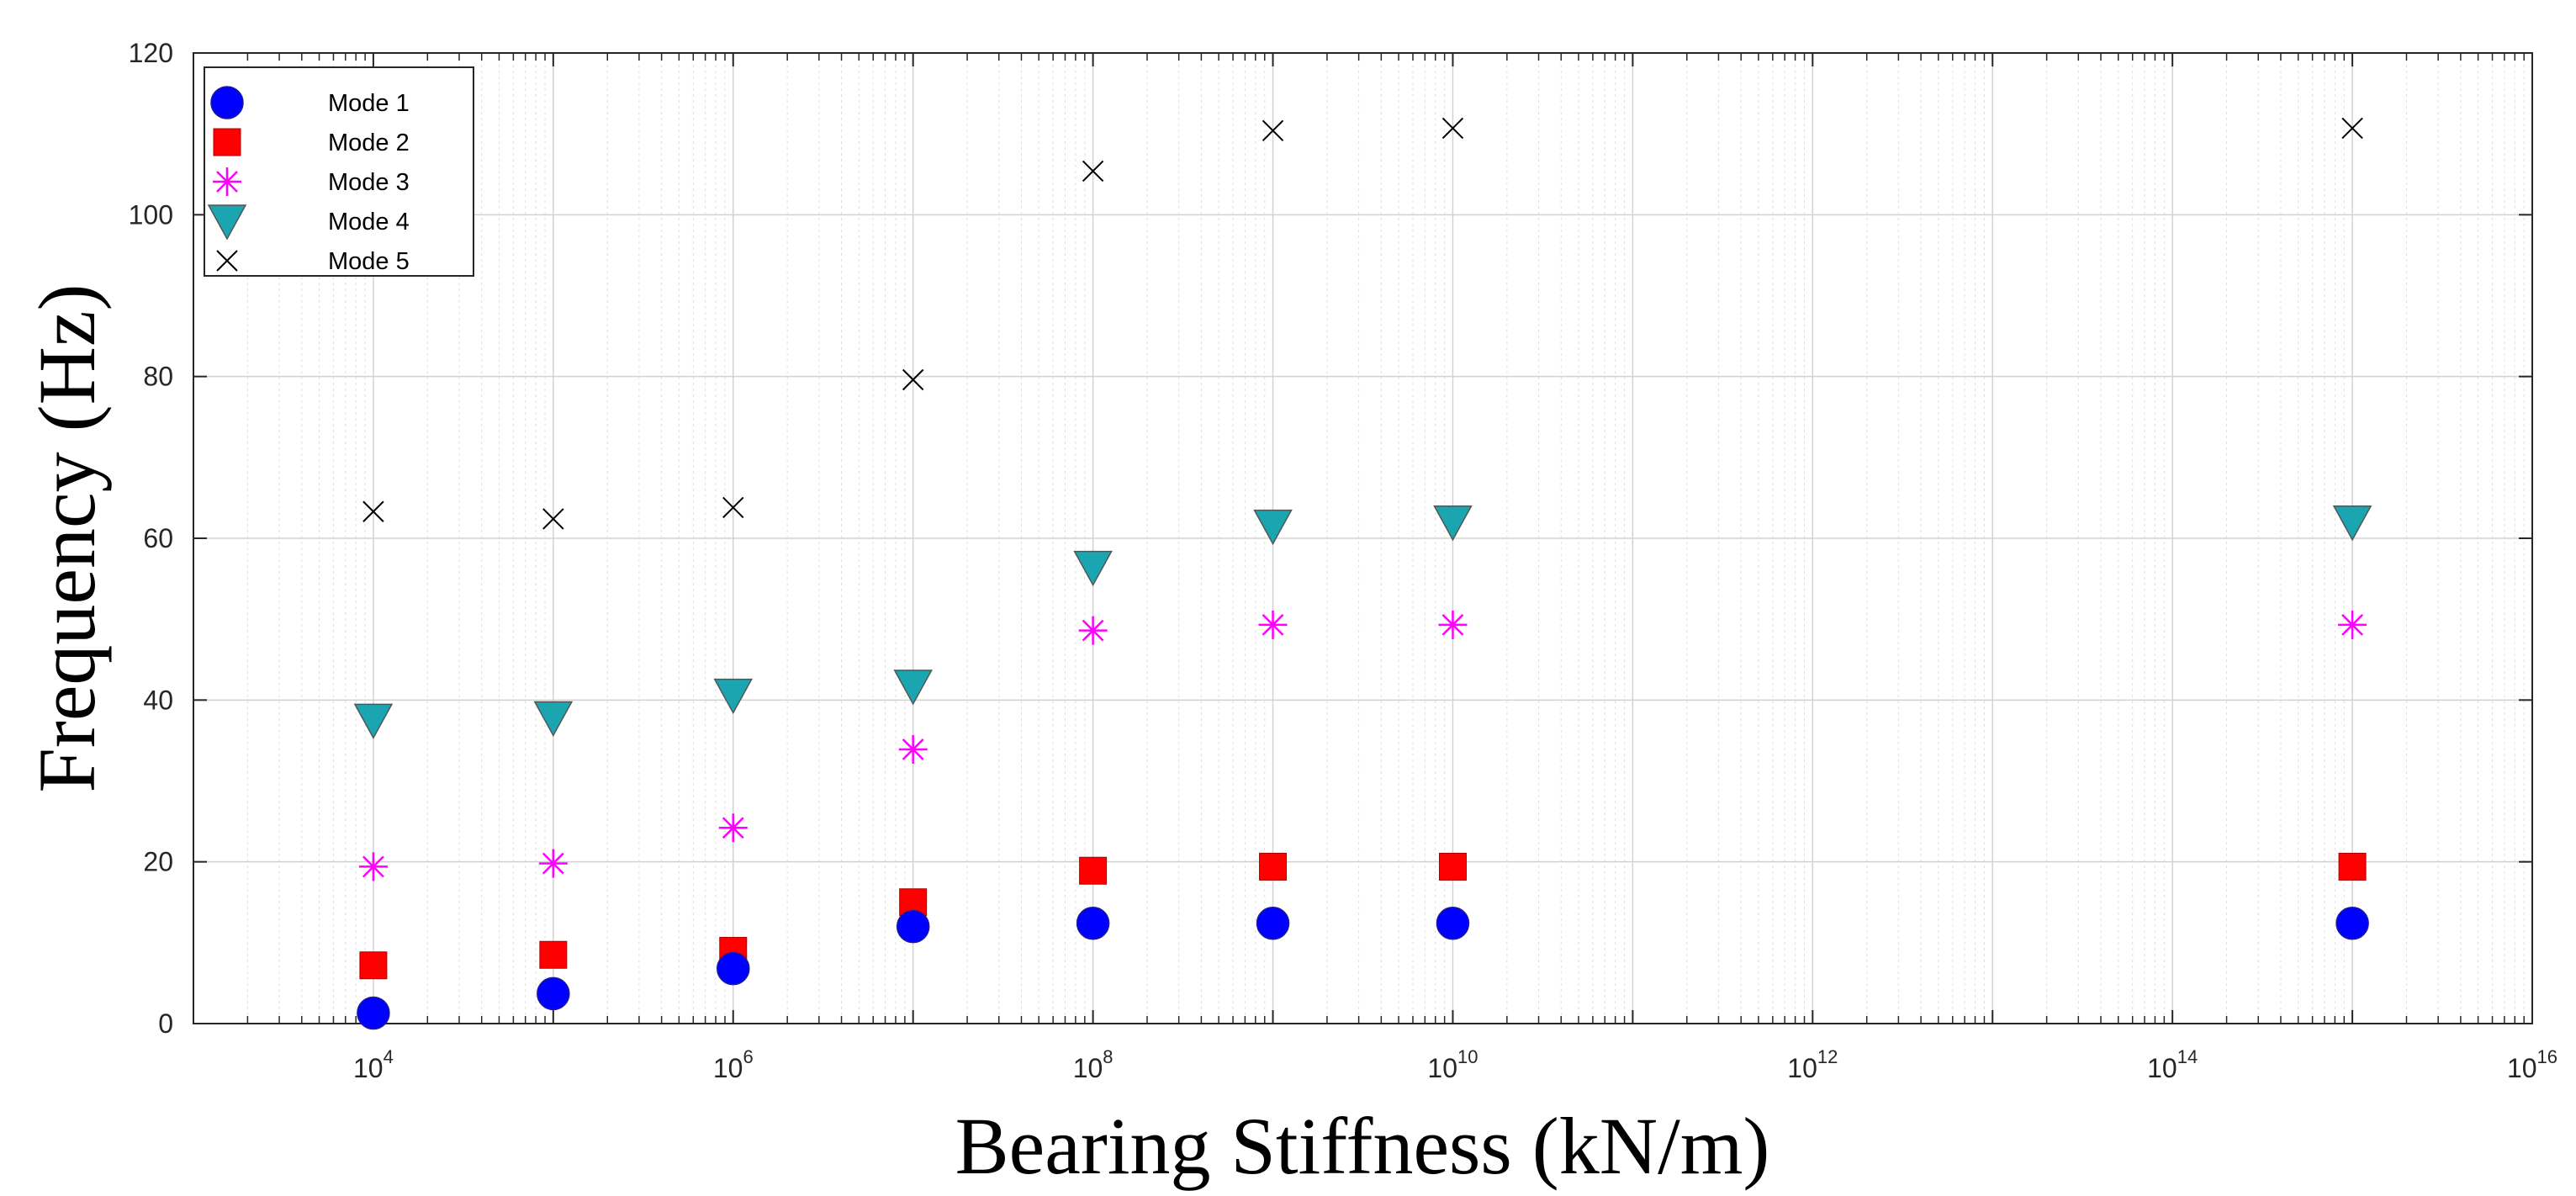 The width and height of the screenshot is (2576, 1196). I want to click on x-tick-label: 10⁸, so click(1093, 1064).